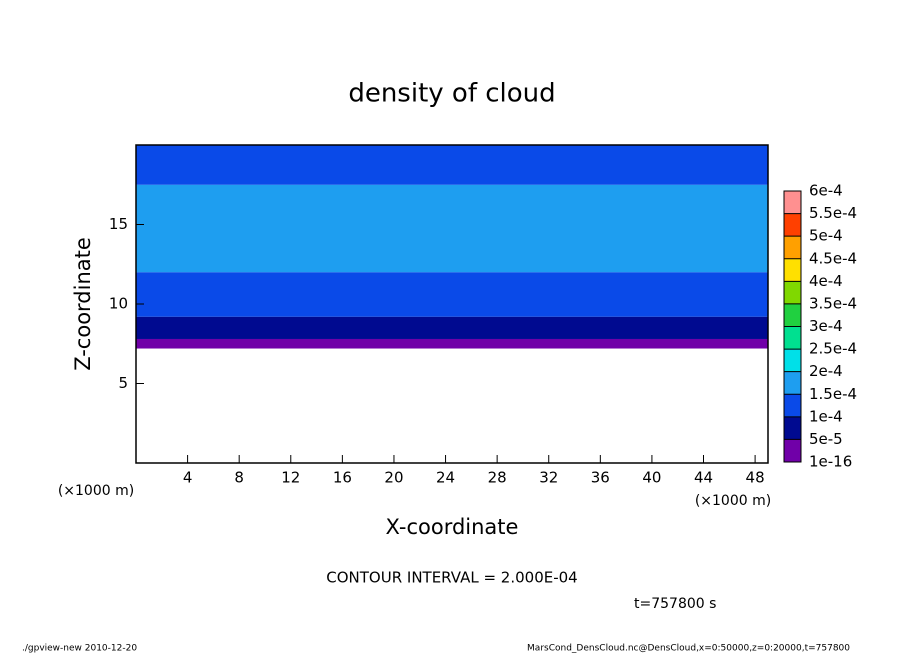 The image size is (904, 658). What do you see at coordinates (451, 94) in the screenshot?
I see `chart-title: density of cloud` at bounding box center [451, 94].